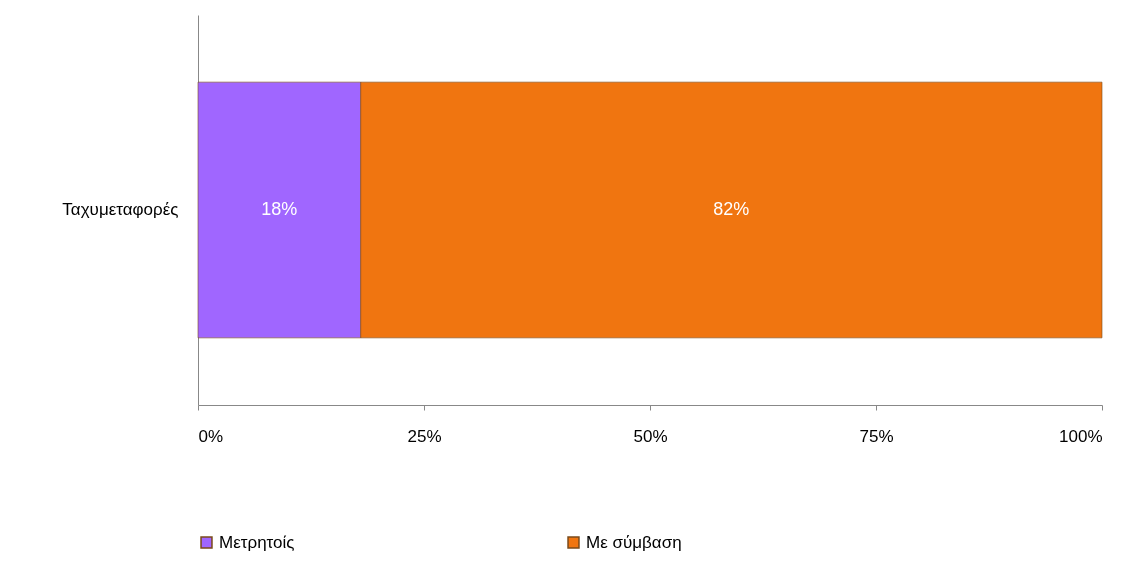 The width and height of the screenshot is (1135, 576). What do you see at coordinates (279, 209) in the screenshot?
I see `data-label: 18%` at bounding box center [279, 209].